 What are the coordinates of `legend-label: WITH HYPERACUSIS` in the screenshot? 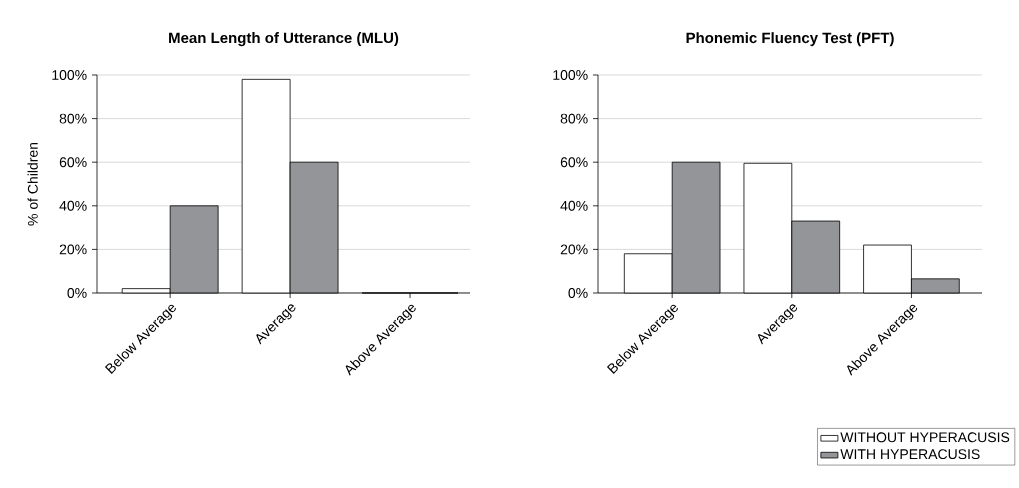 It's located at (910, 454).